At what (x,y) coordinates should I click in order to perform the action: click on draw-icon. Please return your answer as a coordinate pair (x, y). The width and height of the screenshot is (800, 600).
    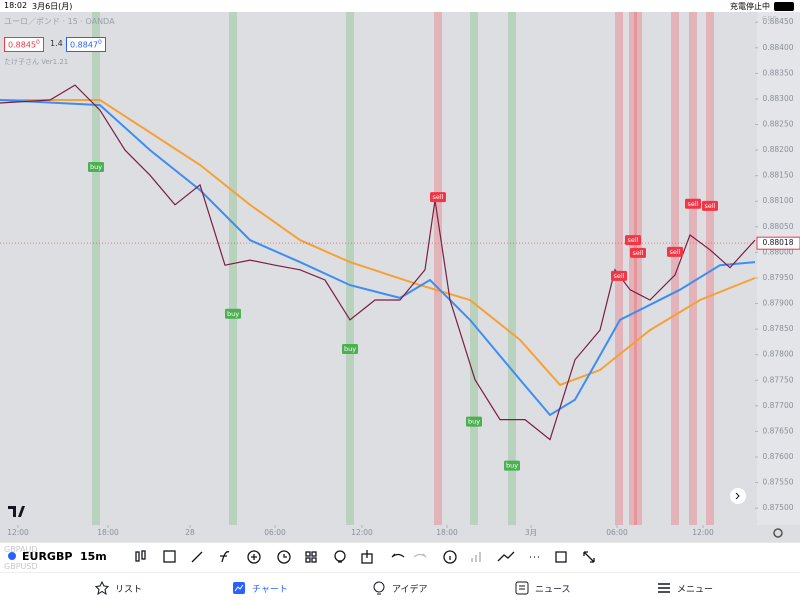
    Looking at the image, I should click on (197, 557).